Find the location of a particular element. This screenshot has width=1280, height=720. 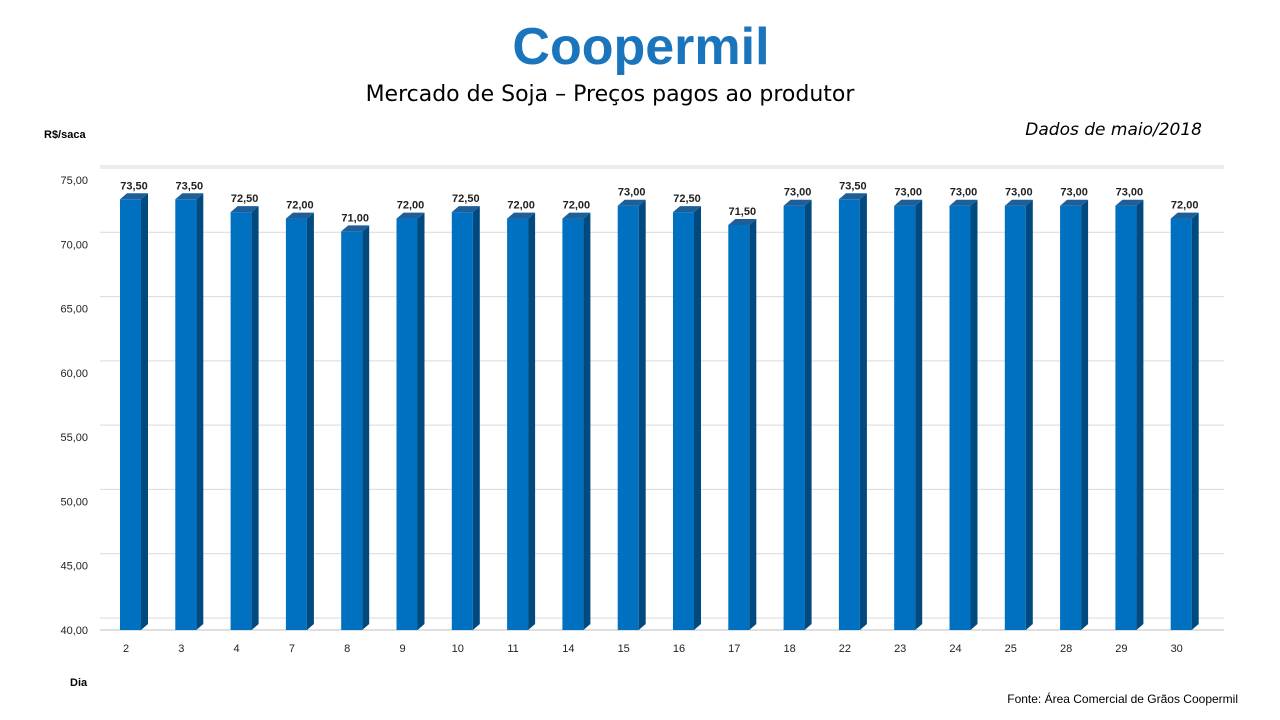

y-tick-label: 65,00 is located at coordinates (74, 310).